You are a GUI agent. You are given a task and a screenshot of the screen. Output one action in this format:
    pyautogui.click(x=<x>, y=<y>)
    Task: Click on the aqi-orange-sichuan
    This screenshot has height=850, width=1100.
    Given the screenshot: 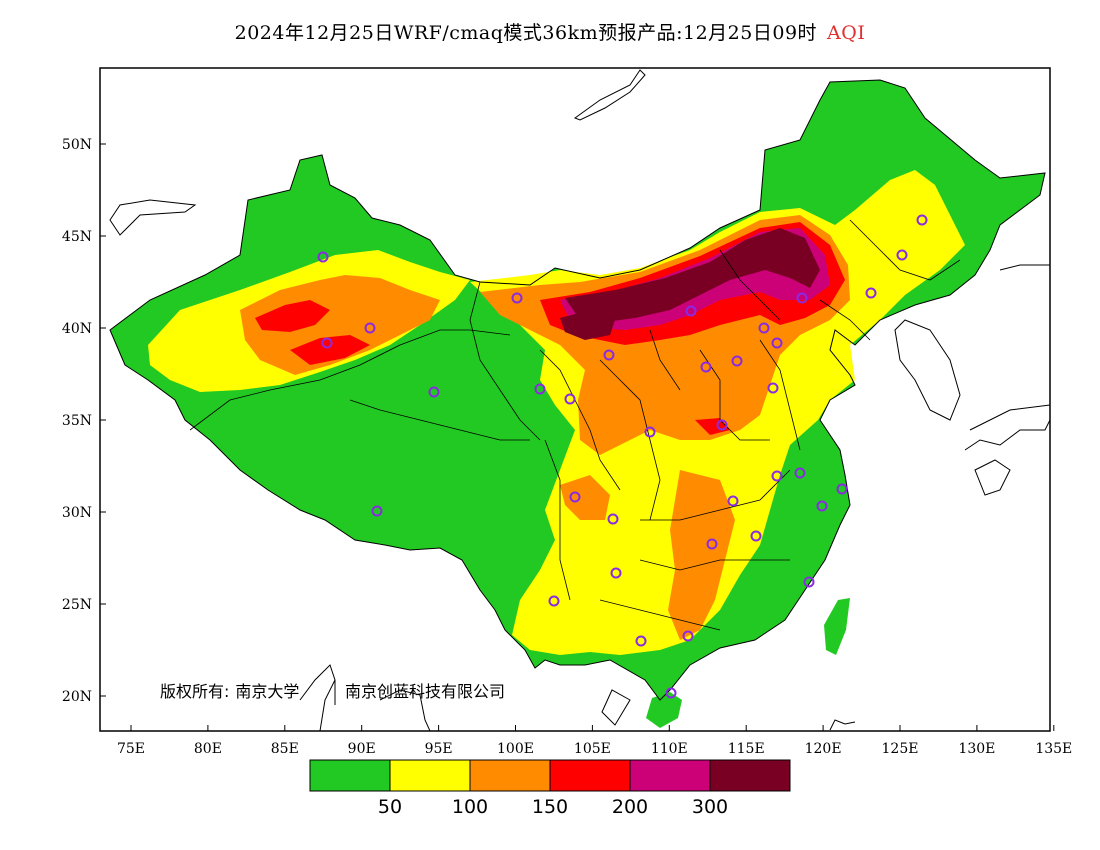 What is the action you would take?
    pyautogui.click(x=585, y=497)
    